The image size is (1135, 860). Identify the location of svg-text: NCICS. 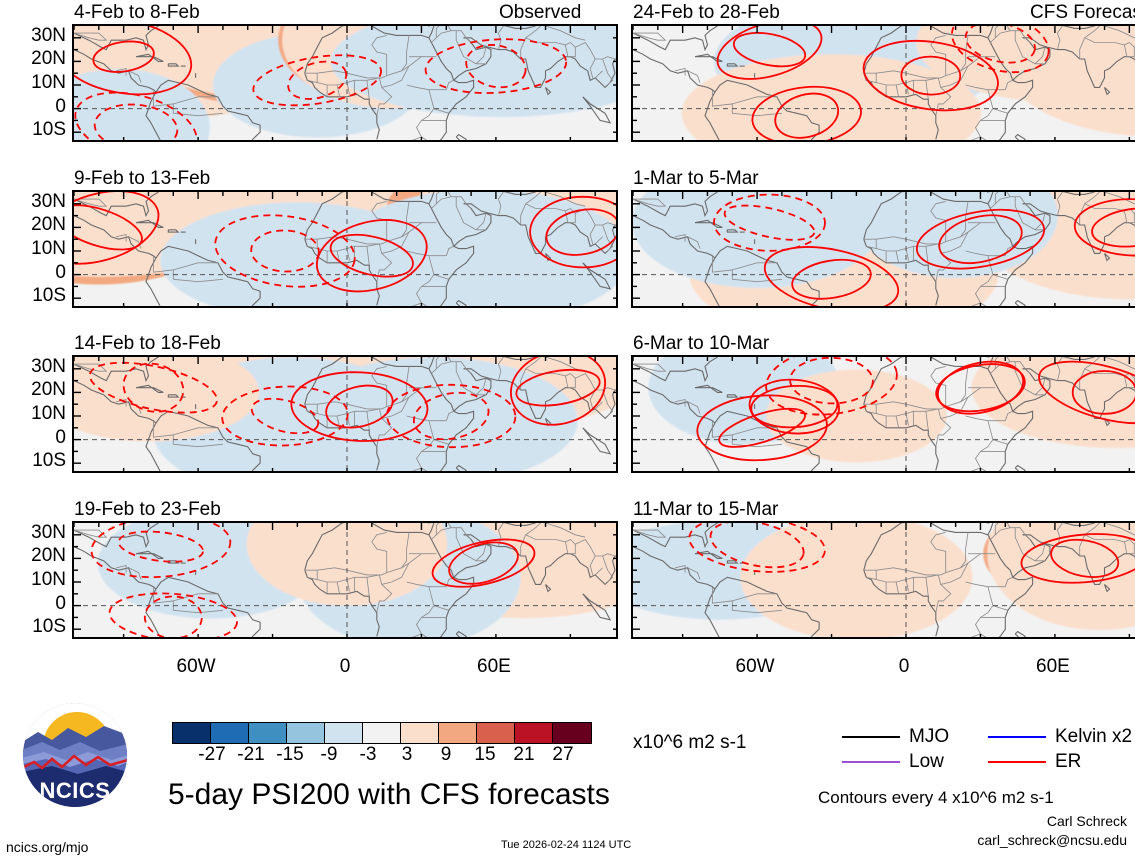
(75, 790).